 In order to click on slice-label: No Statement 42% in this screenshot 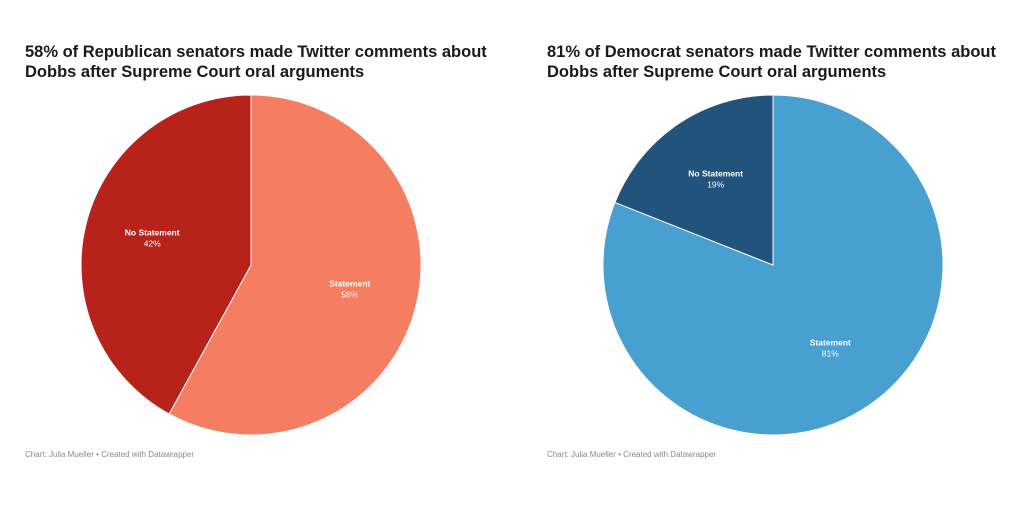, I will do `click(152, 238)`.